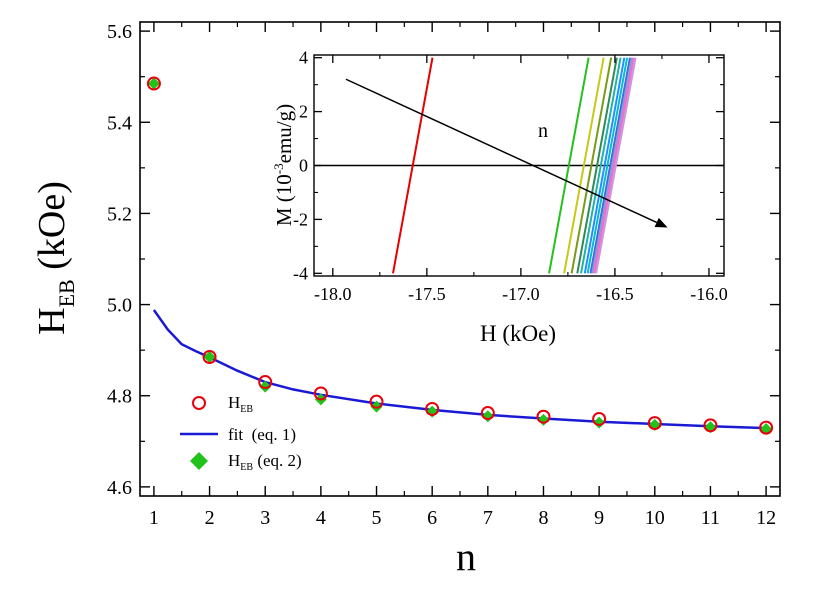 The height and width of the screenshot is (599, 830). Describe the element at coordinates (303, 58) in the screenshot. I see `inset-y-tick-label: 4` at that location.